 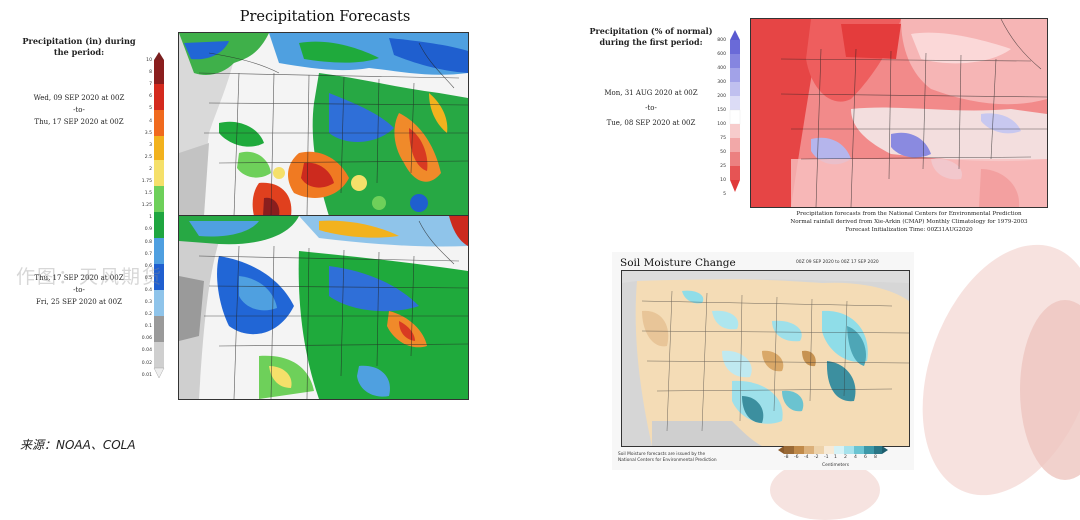 What do you see at coordinates (148, 194) in the screenshot?
I see `colorbar-tick: 1.5` at bounding box center [148, 194].